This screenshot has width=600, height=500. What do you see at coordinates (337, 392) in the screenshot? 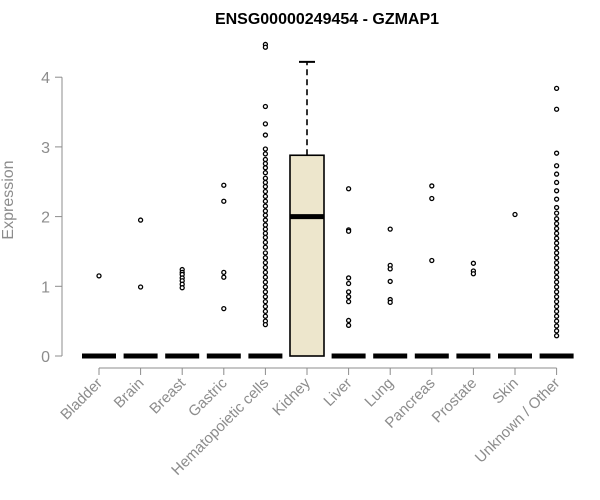
I see `x-tick-label: Liver` at bounding box center [337, 392].